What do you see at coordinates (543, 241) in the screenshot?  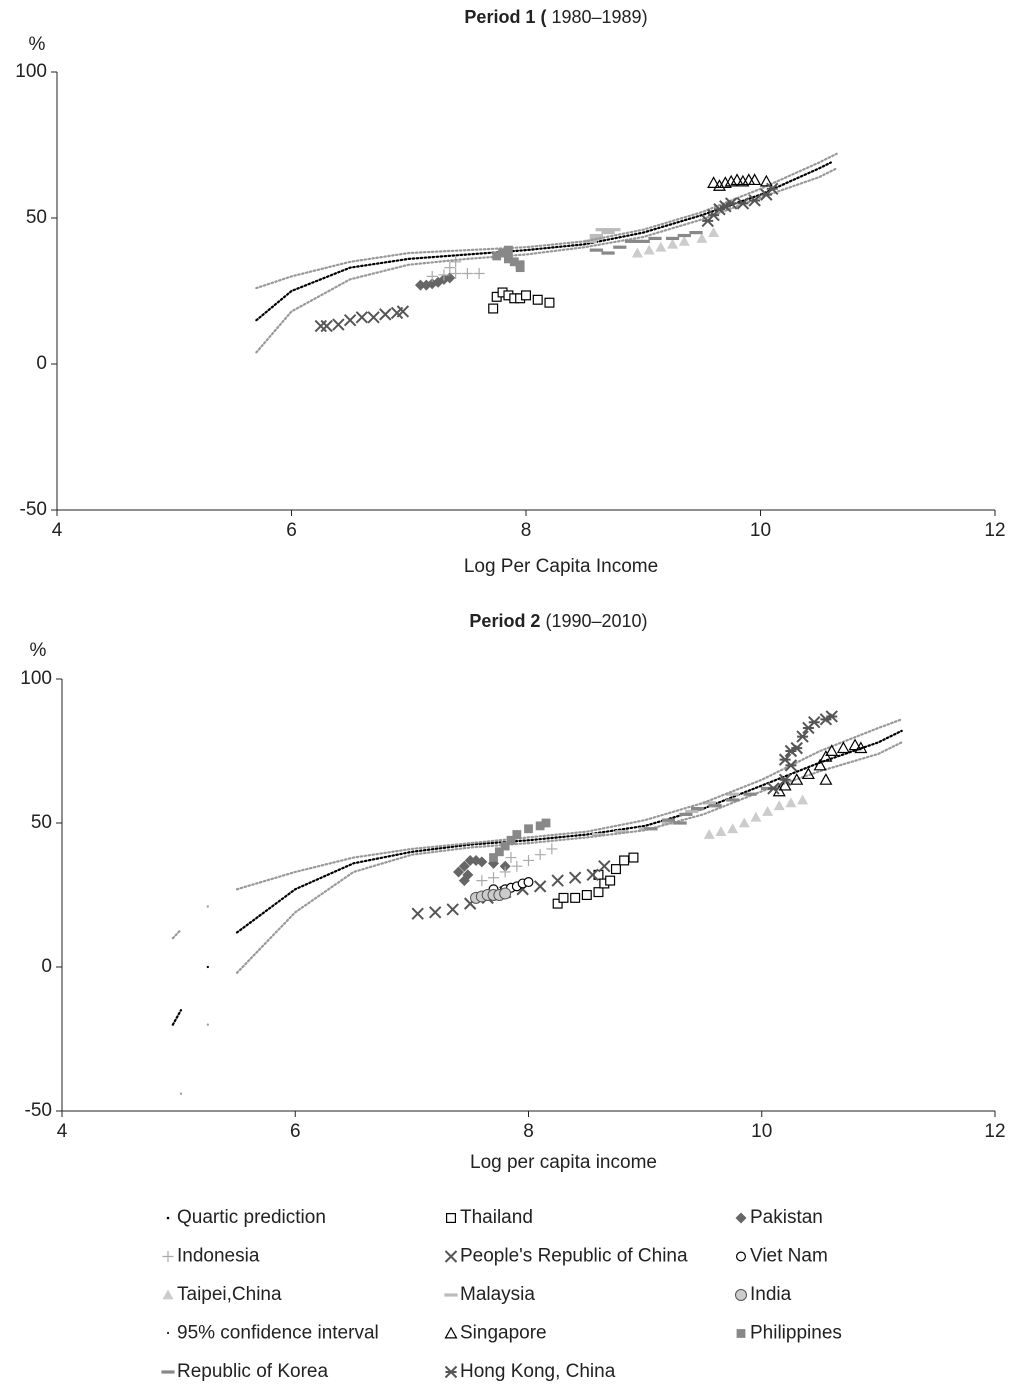 I see `prediction-line` at bounding box center [543, 241].